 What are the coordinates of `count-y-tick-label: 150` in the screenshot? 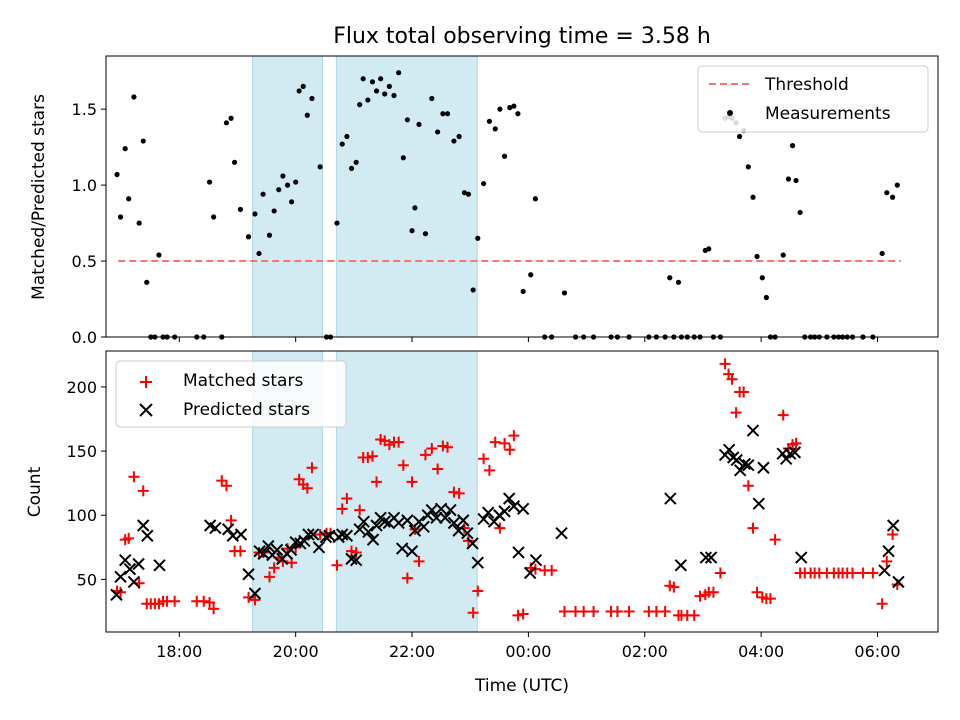 It's located at (81, 451).